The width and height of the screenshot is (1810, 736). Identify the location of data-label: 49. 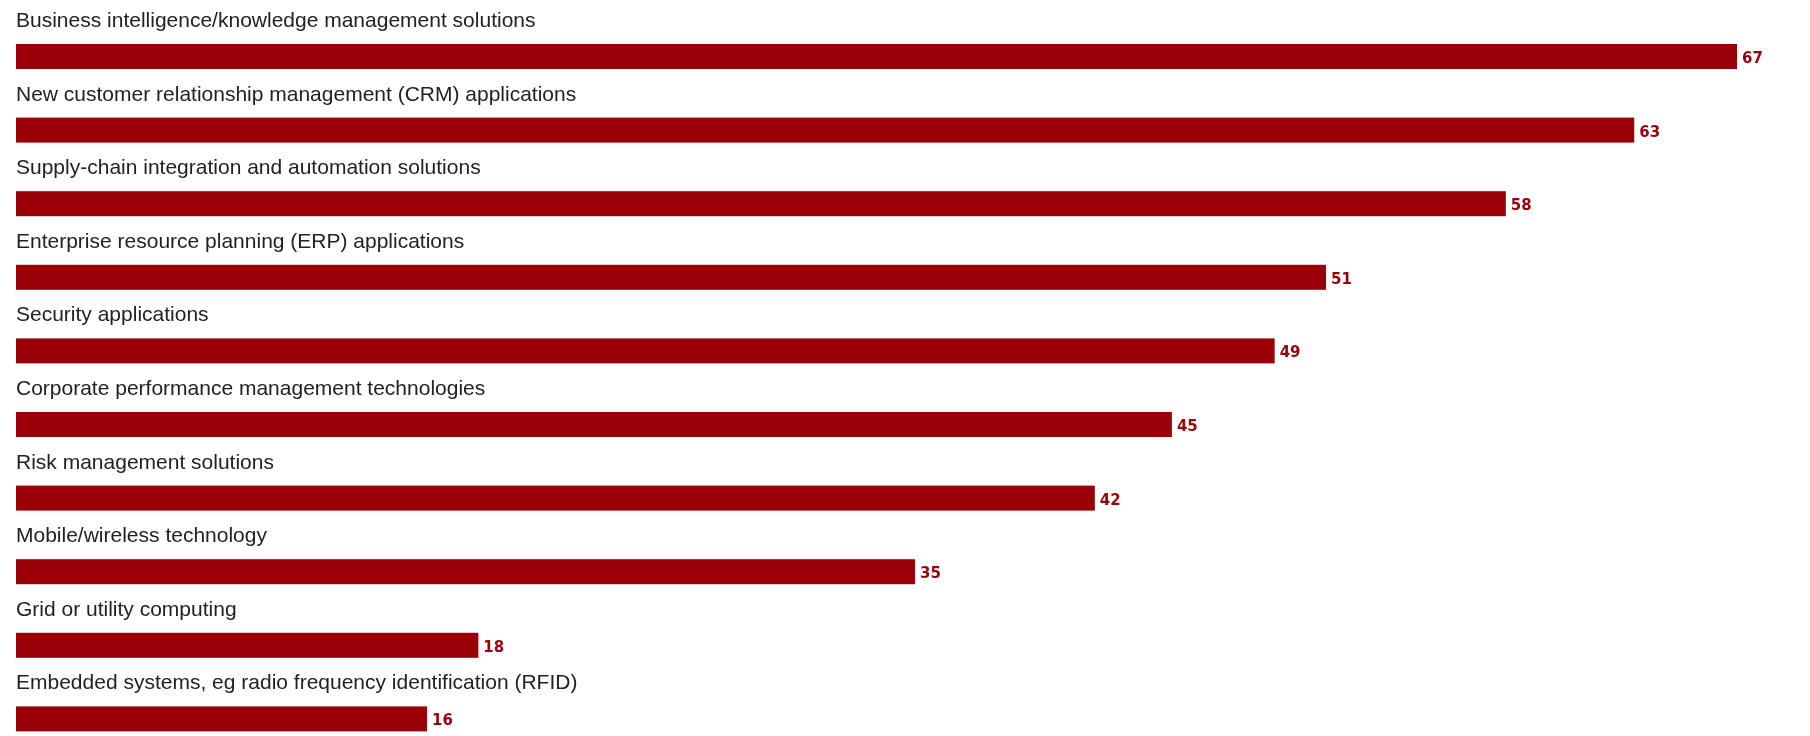
(1290, 352).